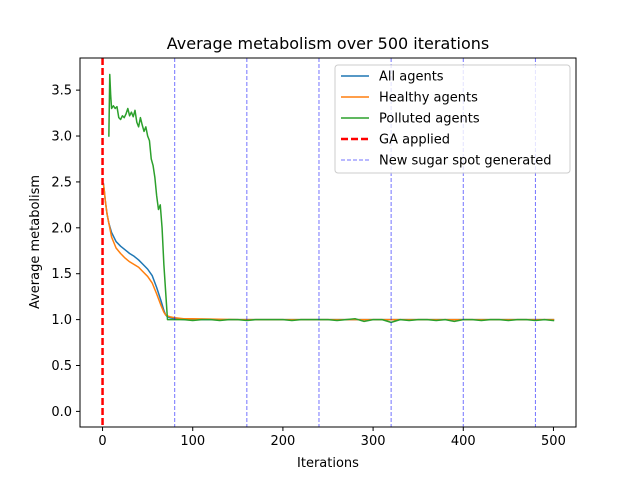 The image size is (640, 480). What do you see at coordinates (192, 441) in the screenshot?
I see `x-tick-label: 100` at bounding box center [192, 441].